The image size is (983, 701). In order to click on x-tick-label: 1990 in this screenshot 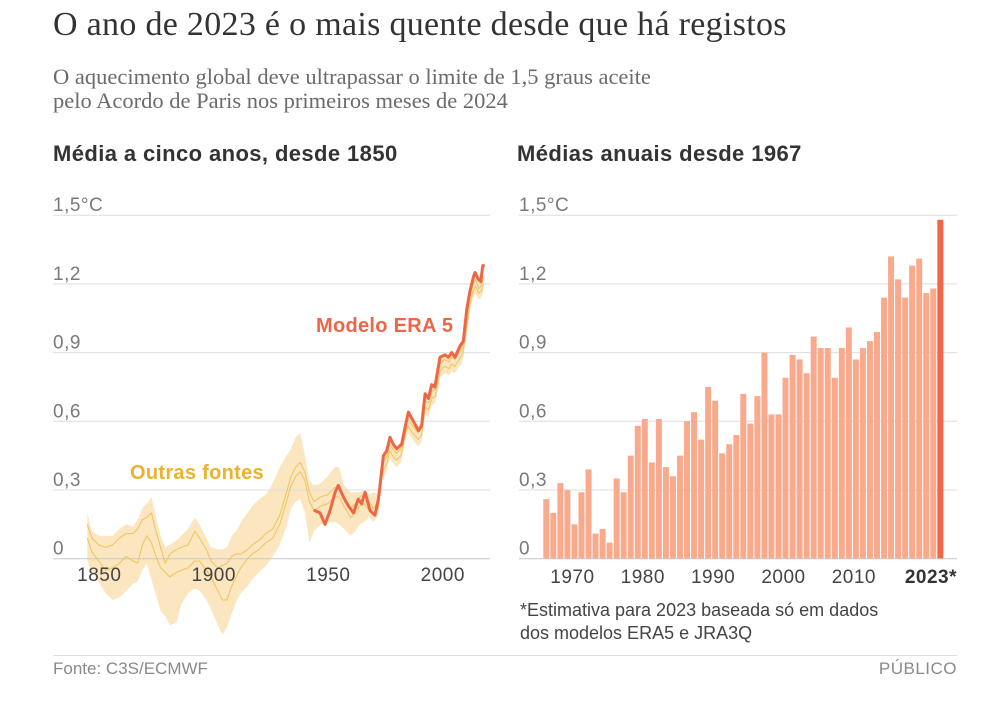, I will do `click(713, 577)`.